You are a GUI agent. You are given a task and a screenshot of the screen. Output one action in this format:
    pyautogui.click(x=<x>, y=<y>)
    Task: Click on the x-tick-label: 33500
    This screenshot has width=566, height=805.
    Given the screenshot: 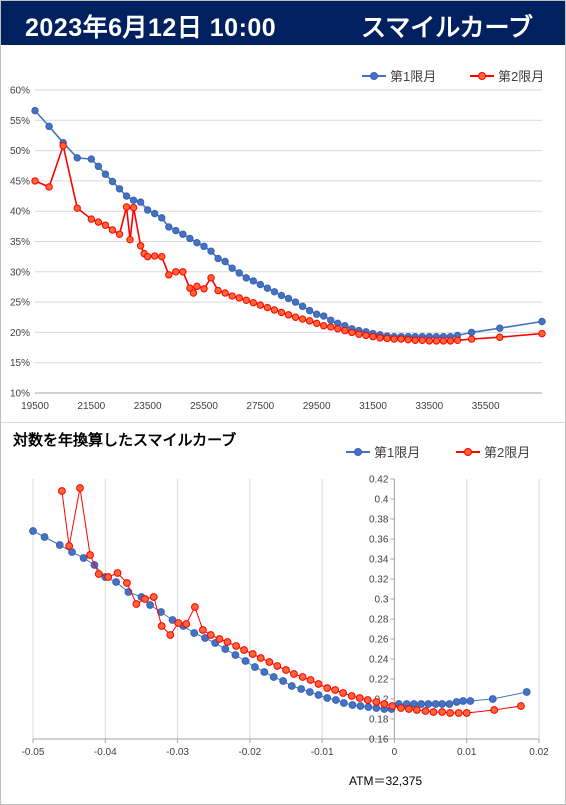 What is the action you would take?
    pyautogui.click(x=429, y=406)
    